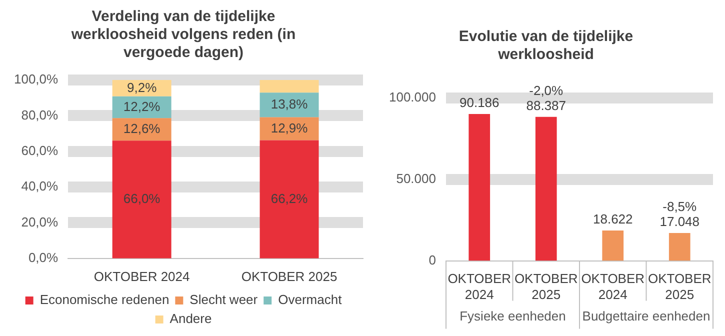  I want to click on data-label: 66,0%, so click(142, 198).